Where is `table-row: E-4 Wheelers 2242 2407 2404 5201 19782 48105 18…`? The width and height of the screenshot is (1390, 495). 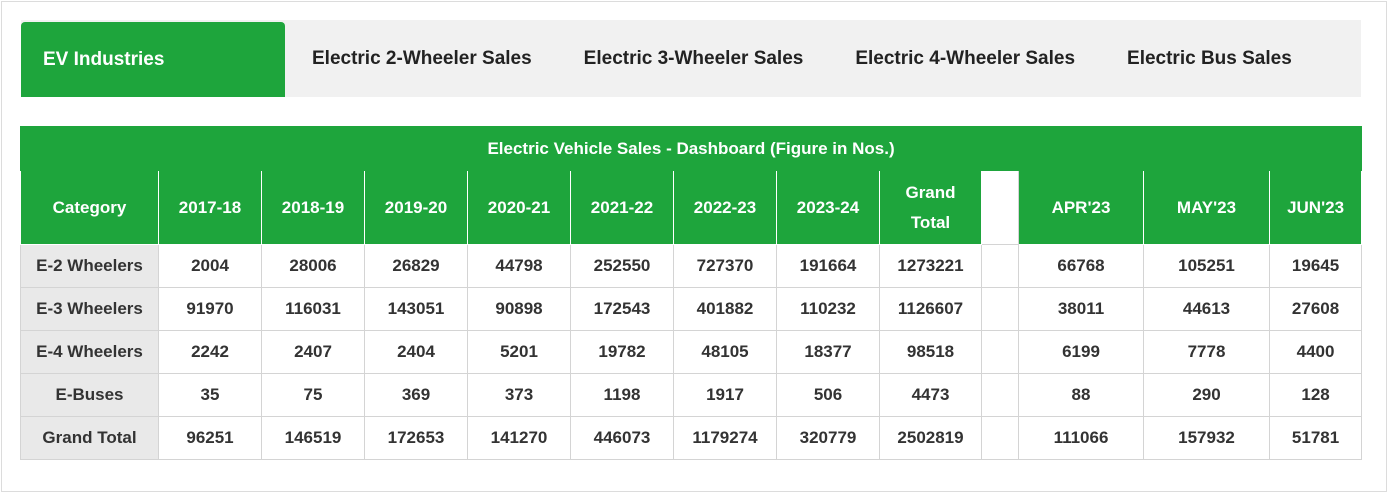 table-row: E-4 Wheelers 2242 2407 2404 5201 19782 48105 18… is located at coordinates (691, 352).